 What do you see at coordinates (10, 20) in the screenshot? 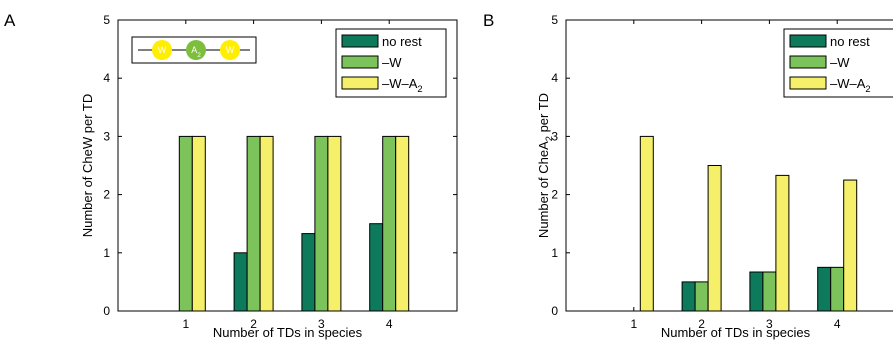
I see `panel-letter-a: A` at bounding box center [10, 20].